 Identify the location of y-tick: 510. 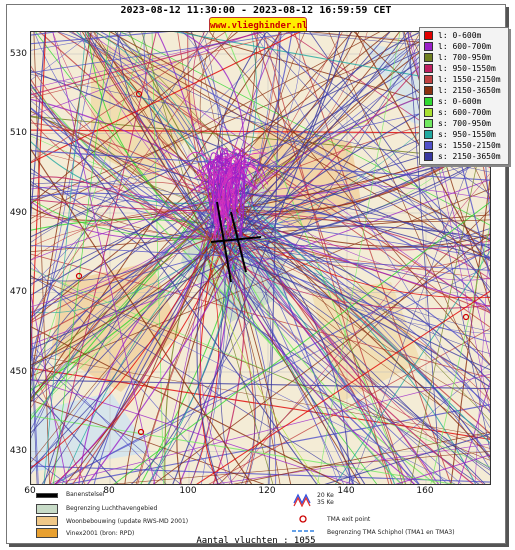
(18, 133).